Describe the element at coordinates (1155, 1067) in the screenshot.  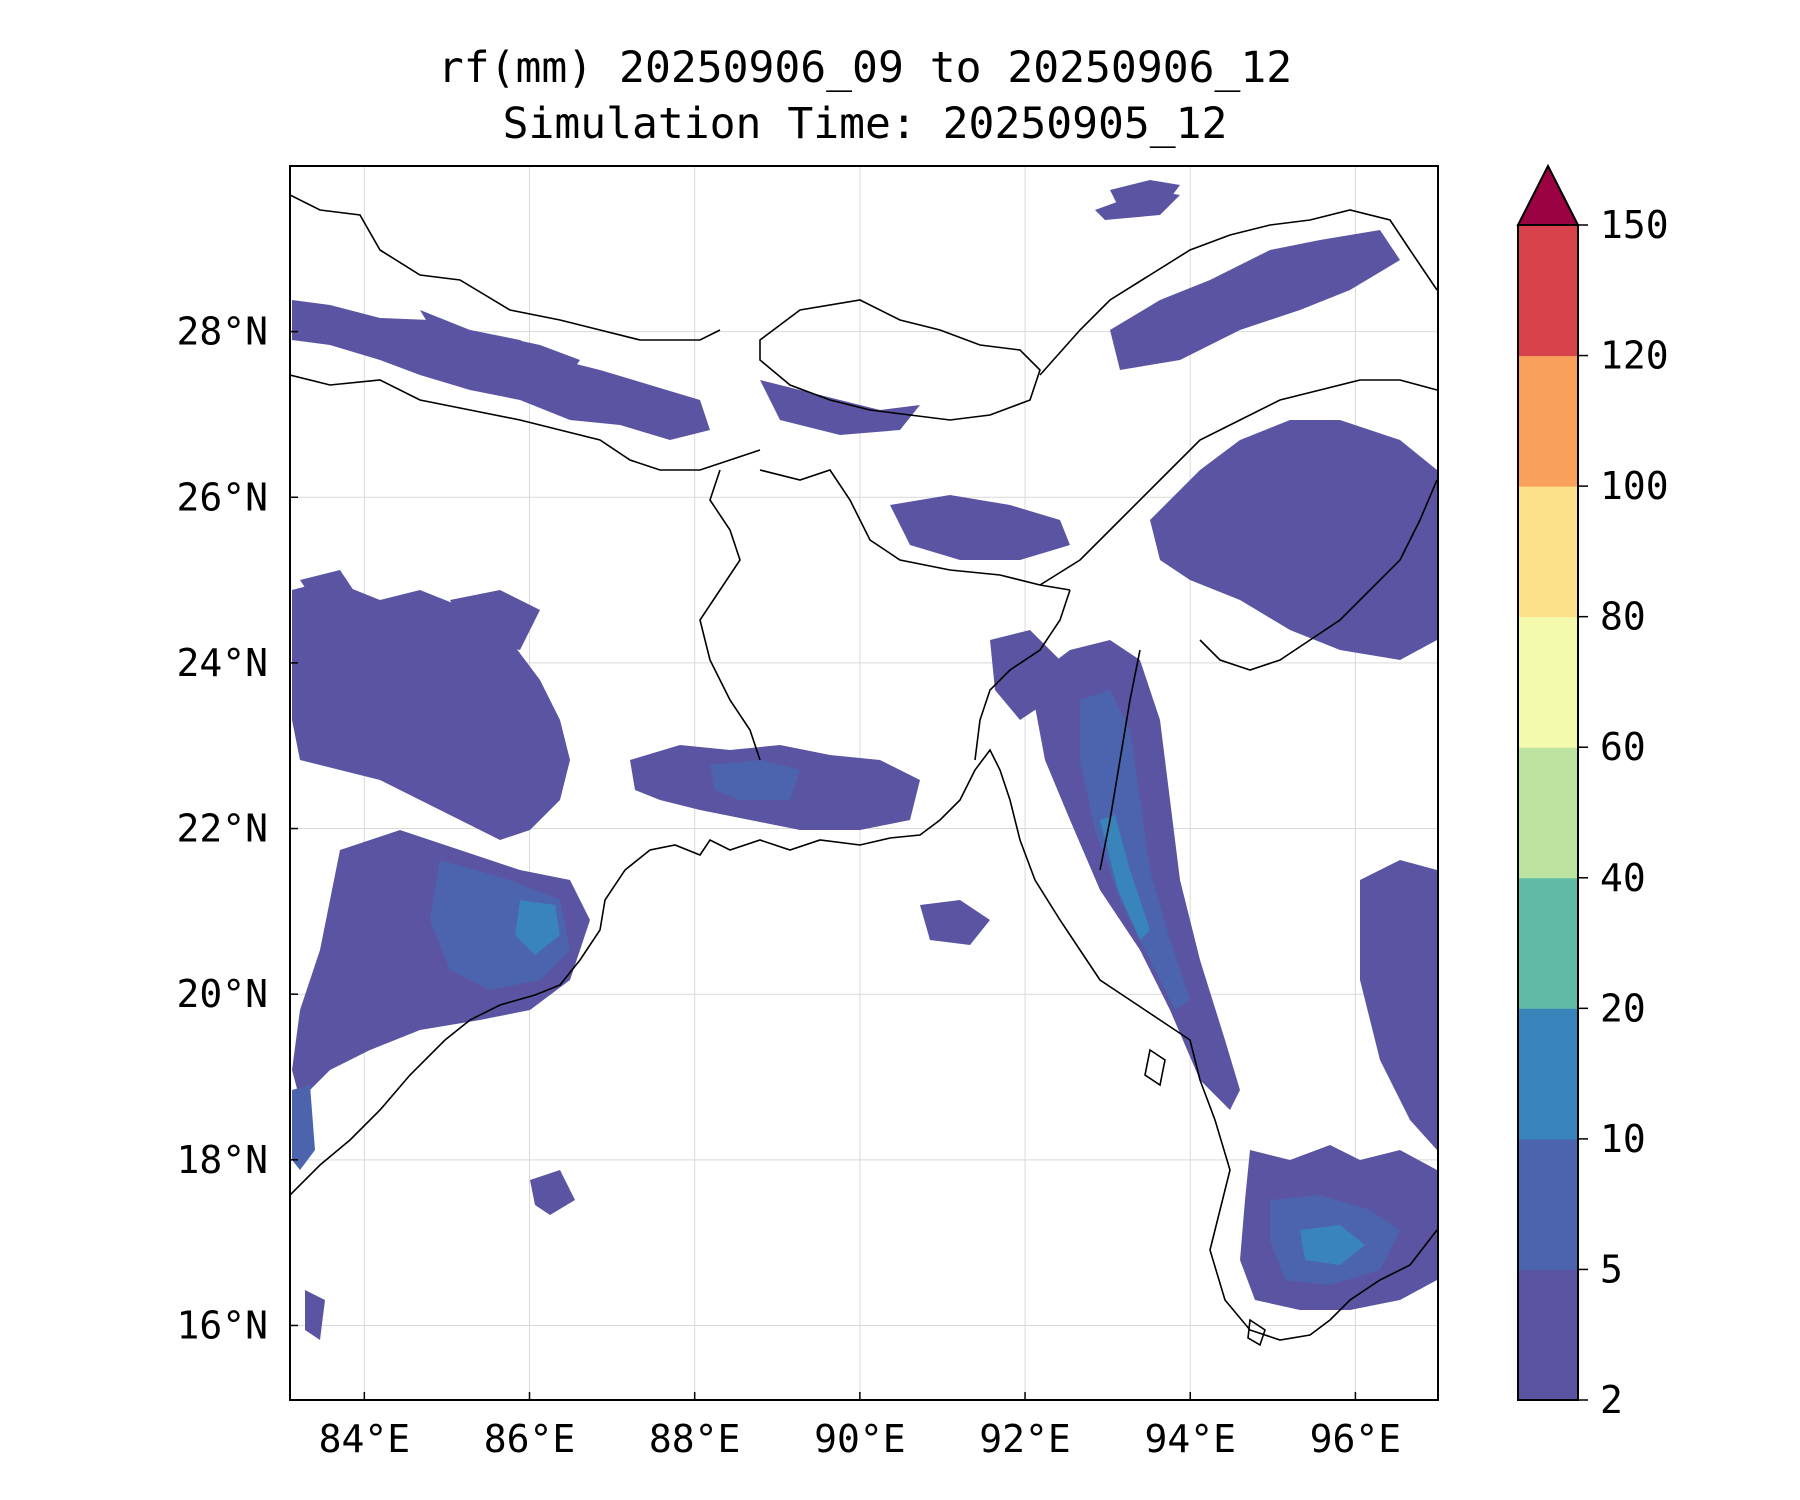
I see `coast-andaman-island` at that location.